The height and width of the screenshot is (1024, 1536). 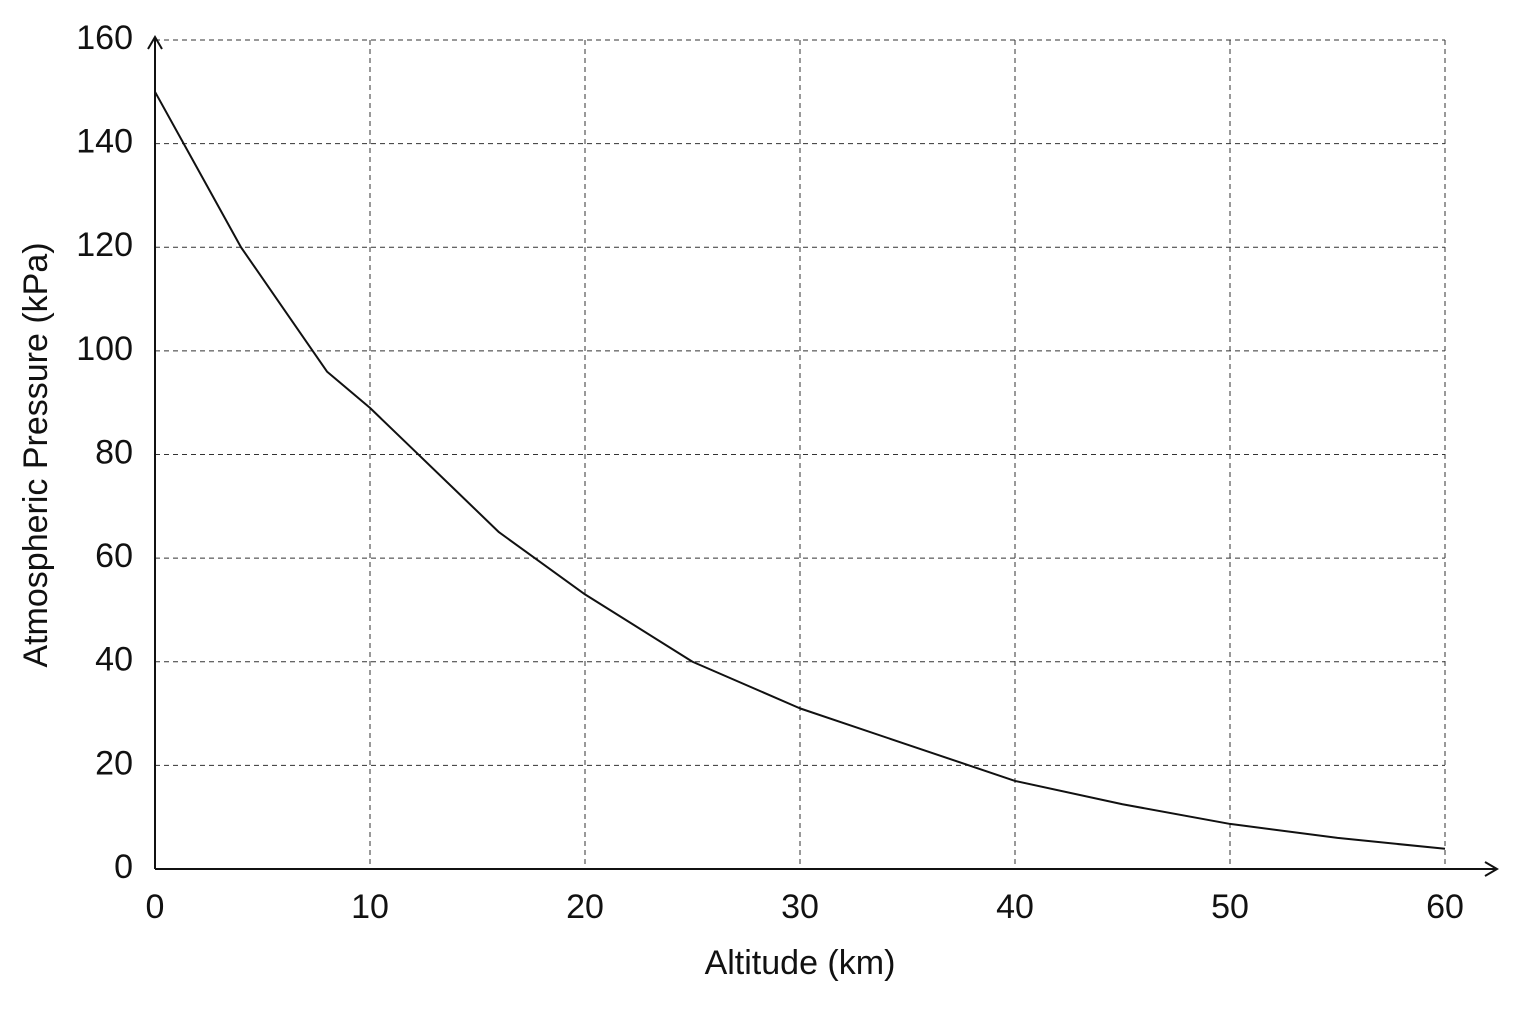 What do you see at coordinates (123, 867) in the screenshot?
I see `y-tick-label: 0` at bounding box center [123, 867].